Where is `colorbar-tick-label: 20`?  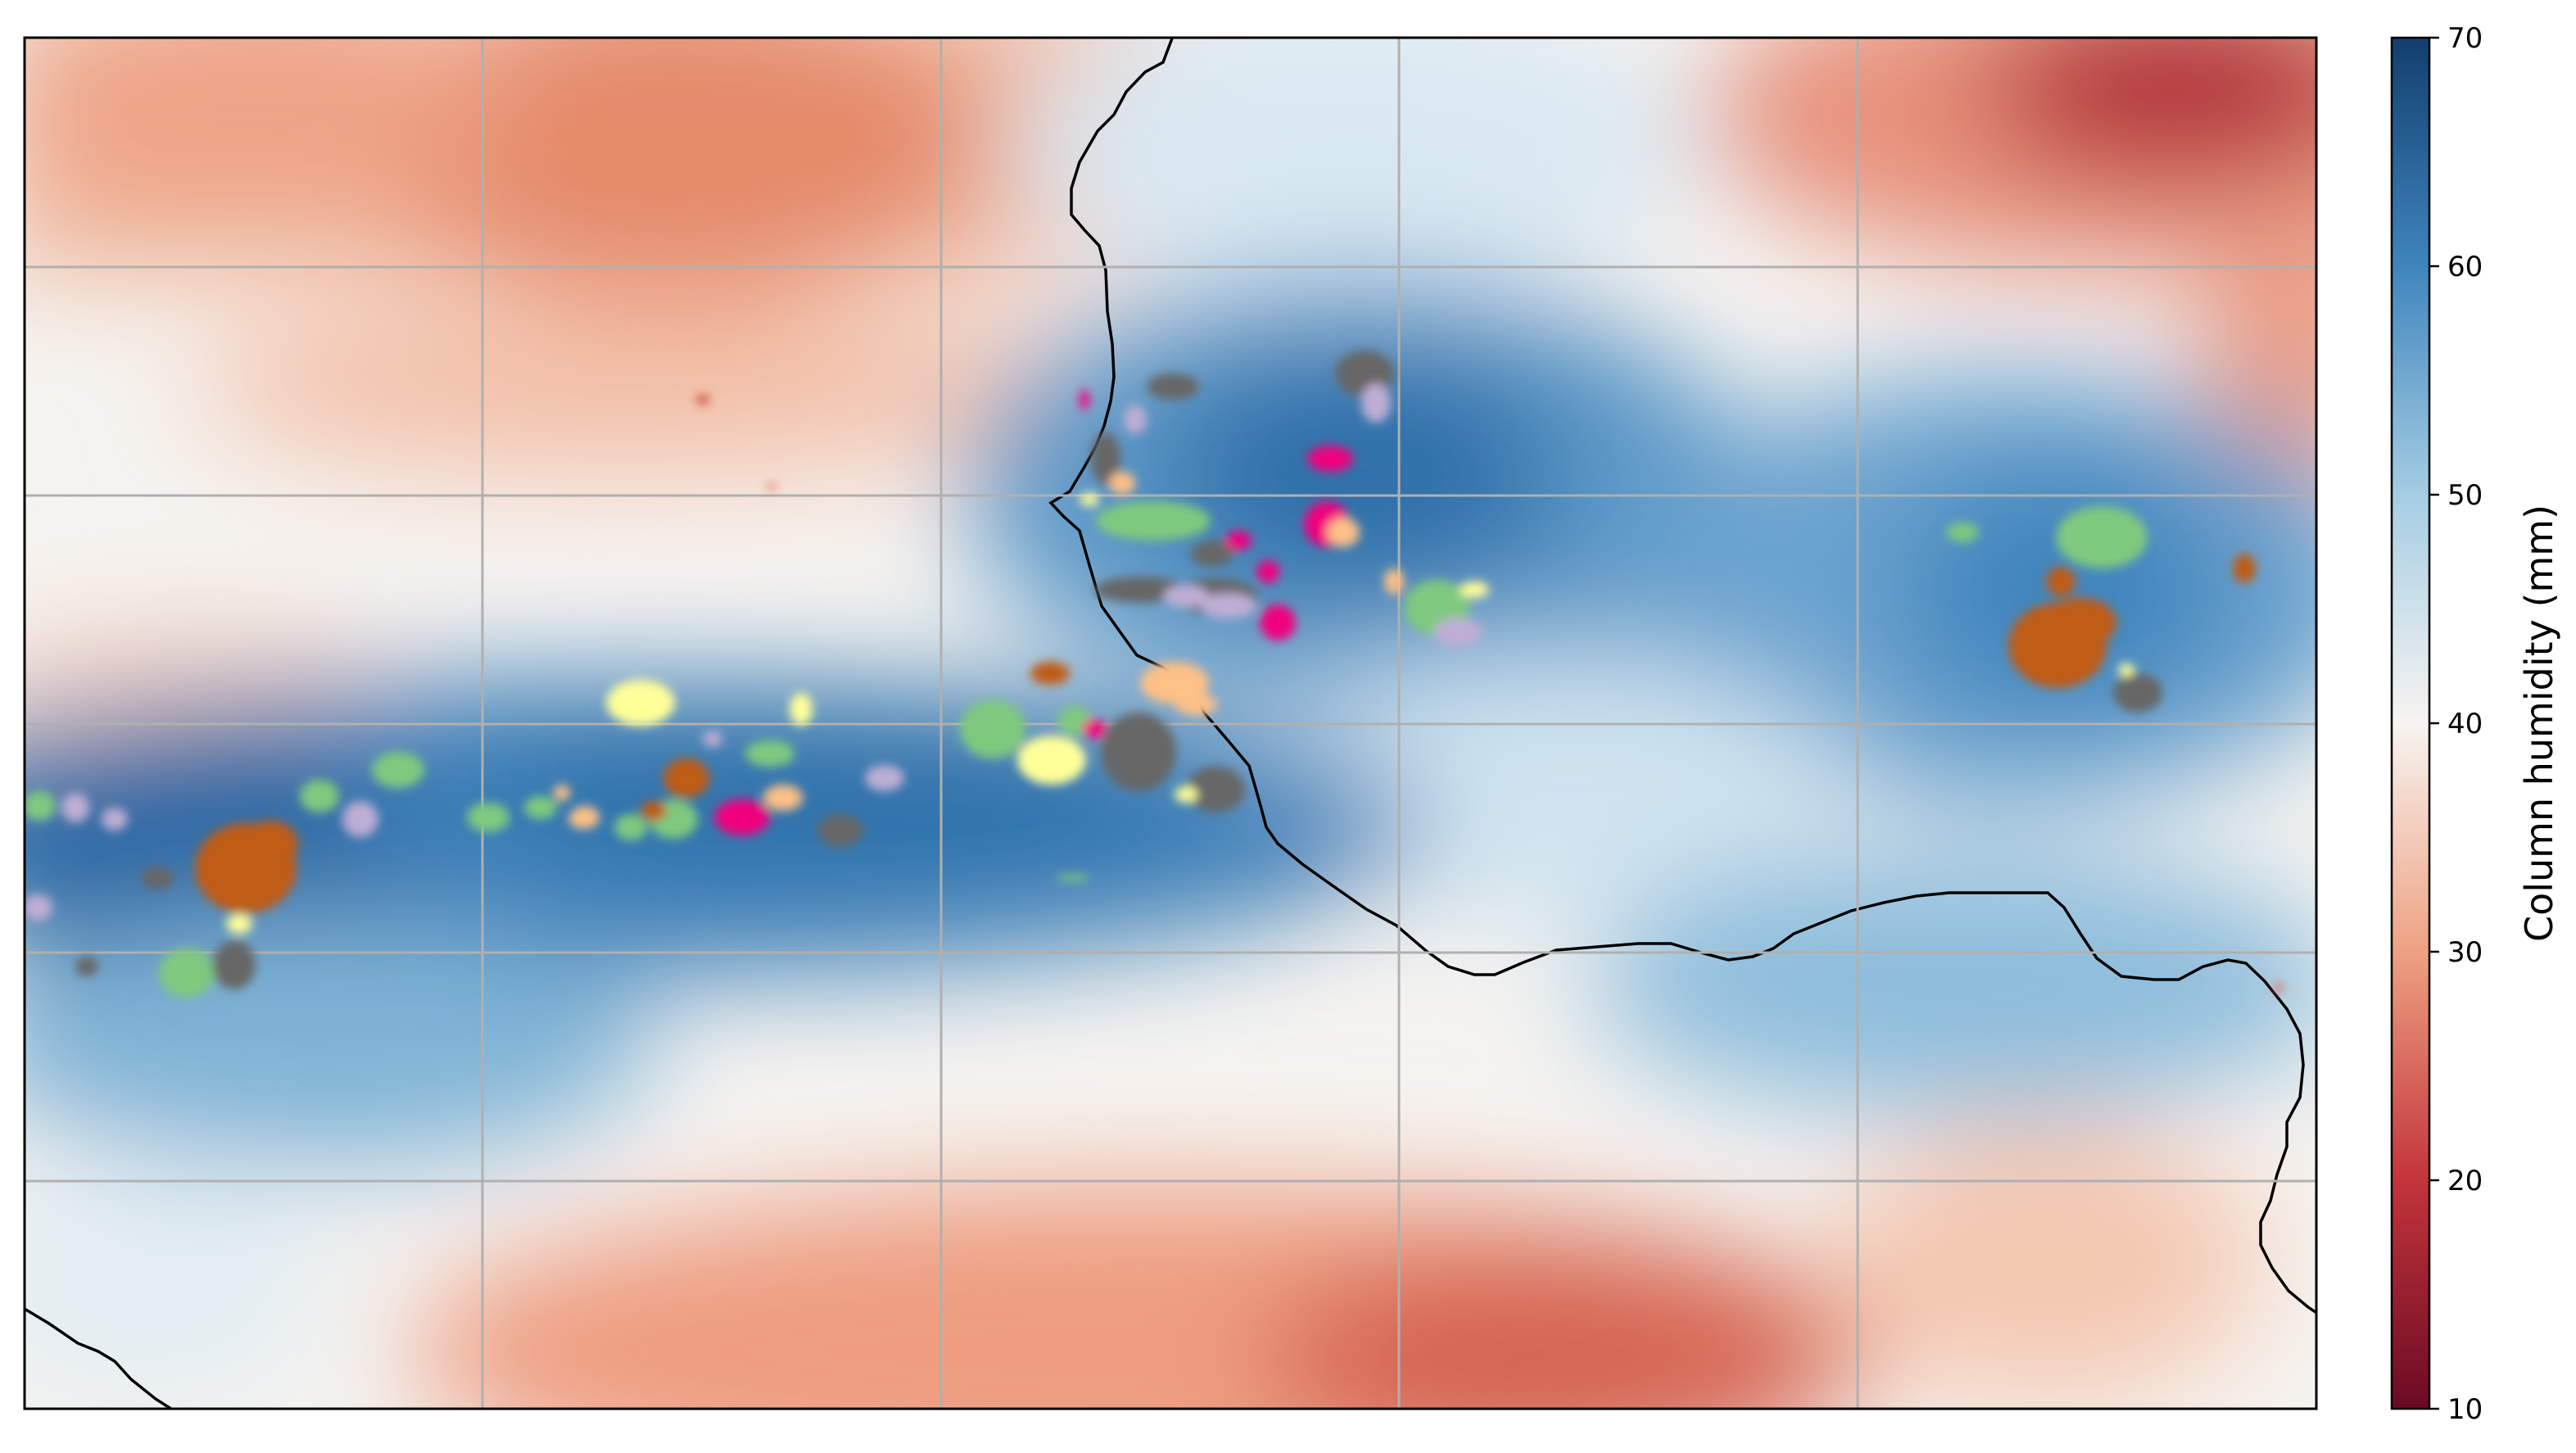 colorbar-tick-label: 20 is located at coordinates (2465, 1181).